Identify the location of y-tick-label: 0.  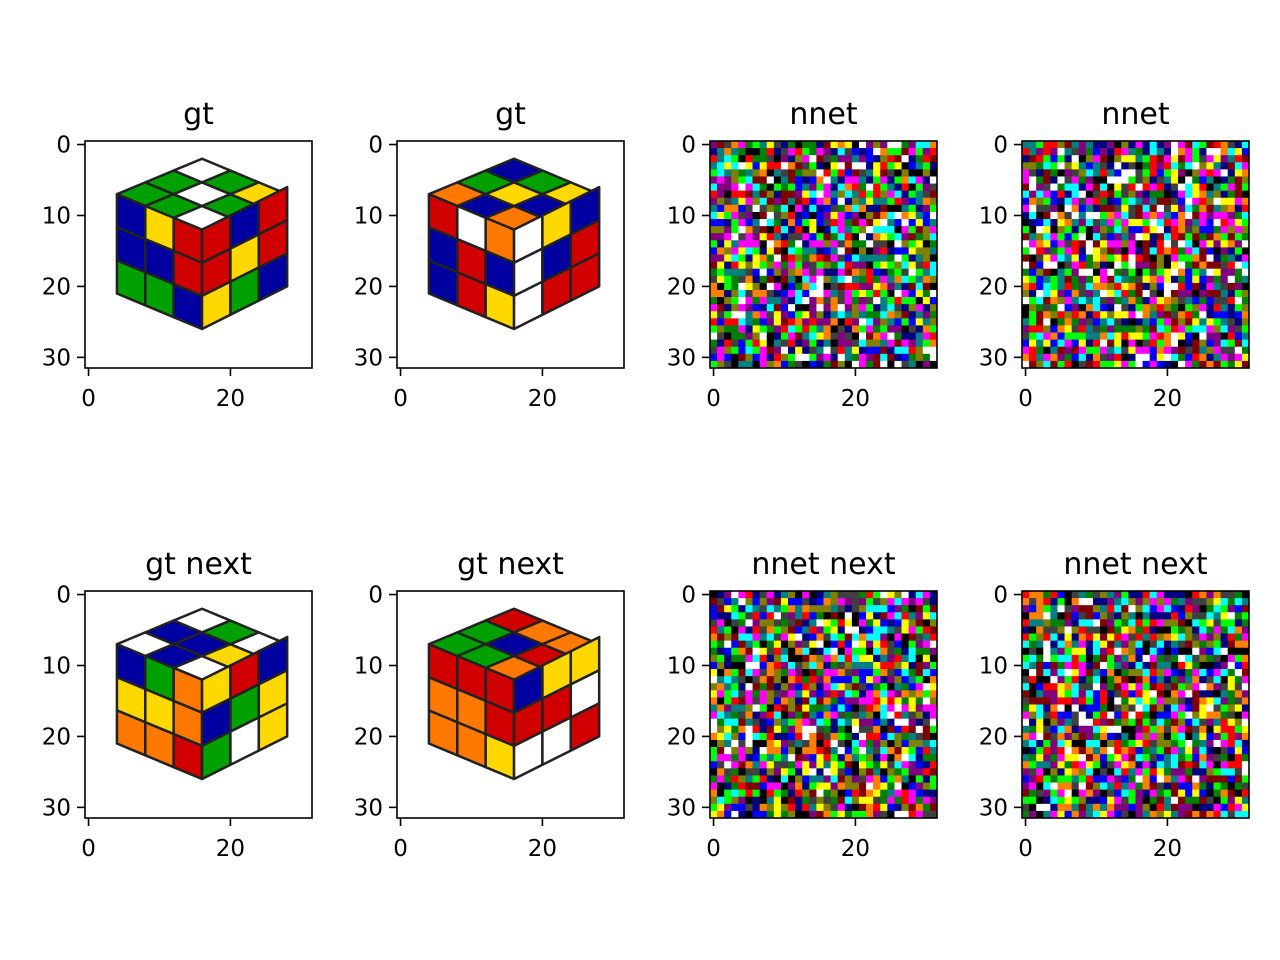
(63, 146).